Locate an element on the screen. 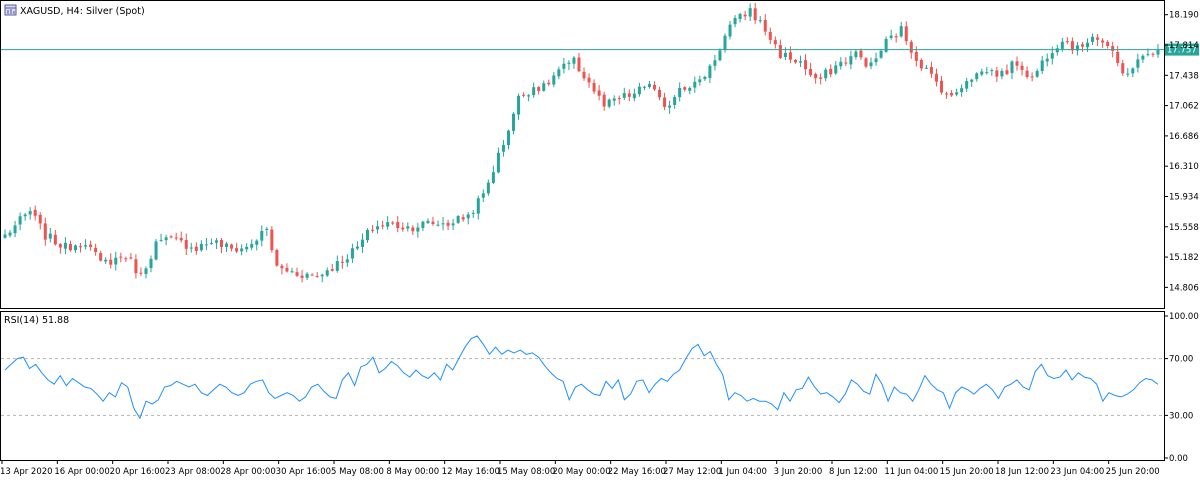 This screenshot has width=1200, height=482. price-title-group: XAGUSD, H4: Silver (Spot) is located at coordinates (74, 10).